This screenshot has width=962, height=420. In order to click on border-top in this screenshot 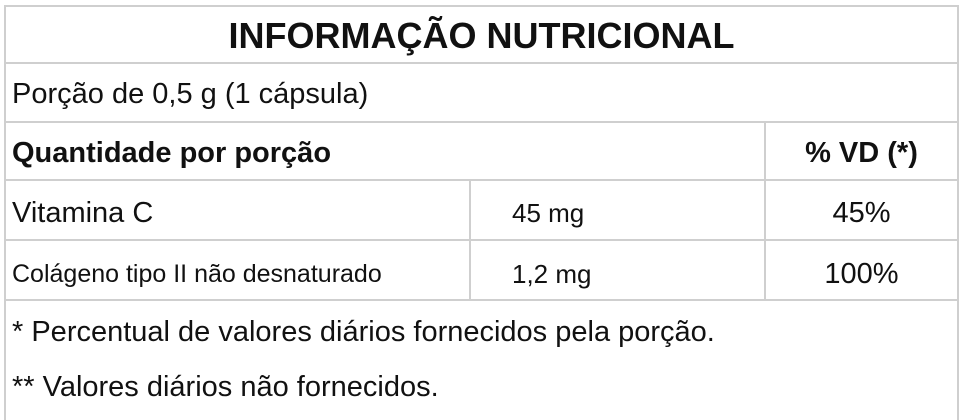, I will do `click(481, 6)`.